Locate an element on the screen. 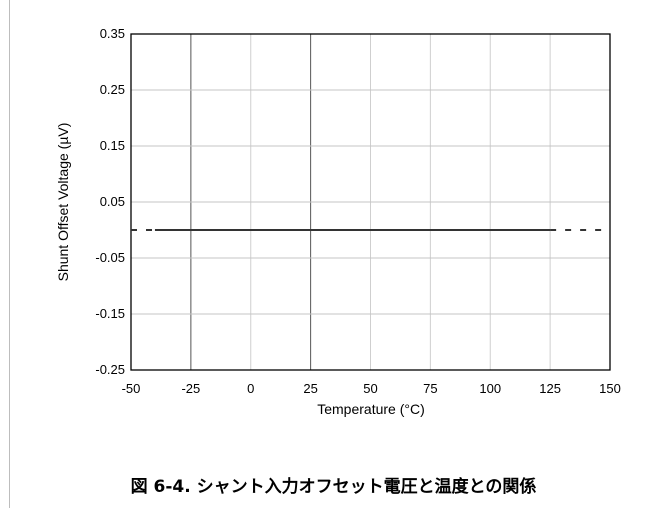 Image resolution: width=667 pixels, height=508 pixels. y-tick-label: -0.25 is located at coordinates (110, 369).